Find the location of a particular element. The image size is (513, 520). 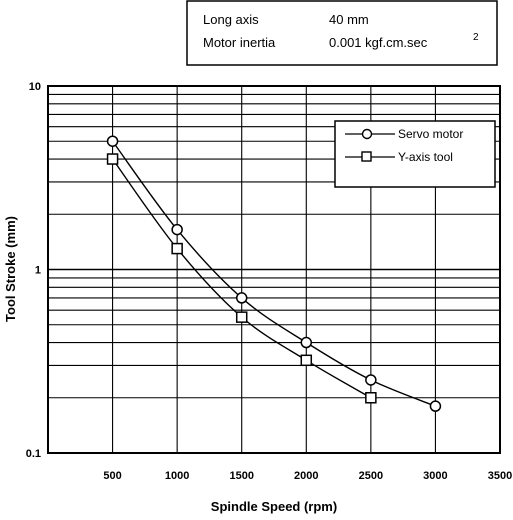

x-tick-label: 1500 is located at coordinates (241, 476).